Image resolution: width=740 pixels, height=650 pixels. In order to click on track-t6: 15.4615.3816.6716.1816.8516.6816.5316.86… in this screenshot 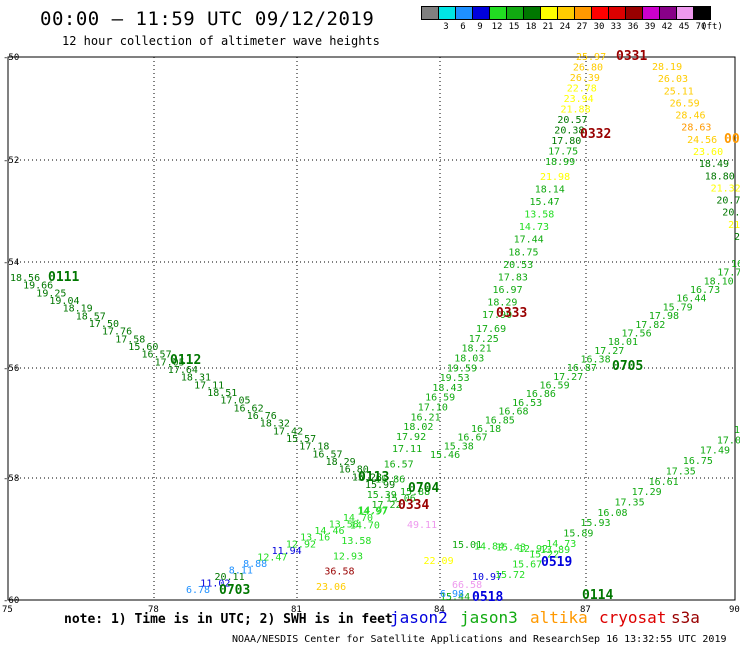, I will do `click(585, 360)`.